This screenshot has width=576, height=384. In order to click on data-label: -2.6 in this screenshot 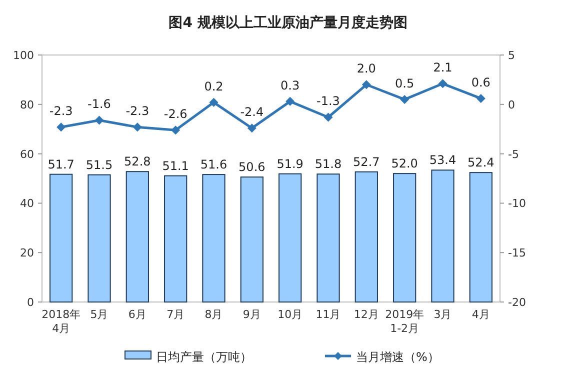, I will do `click(176, 114)`.